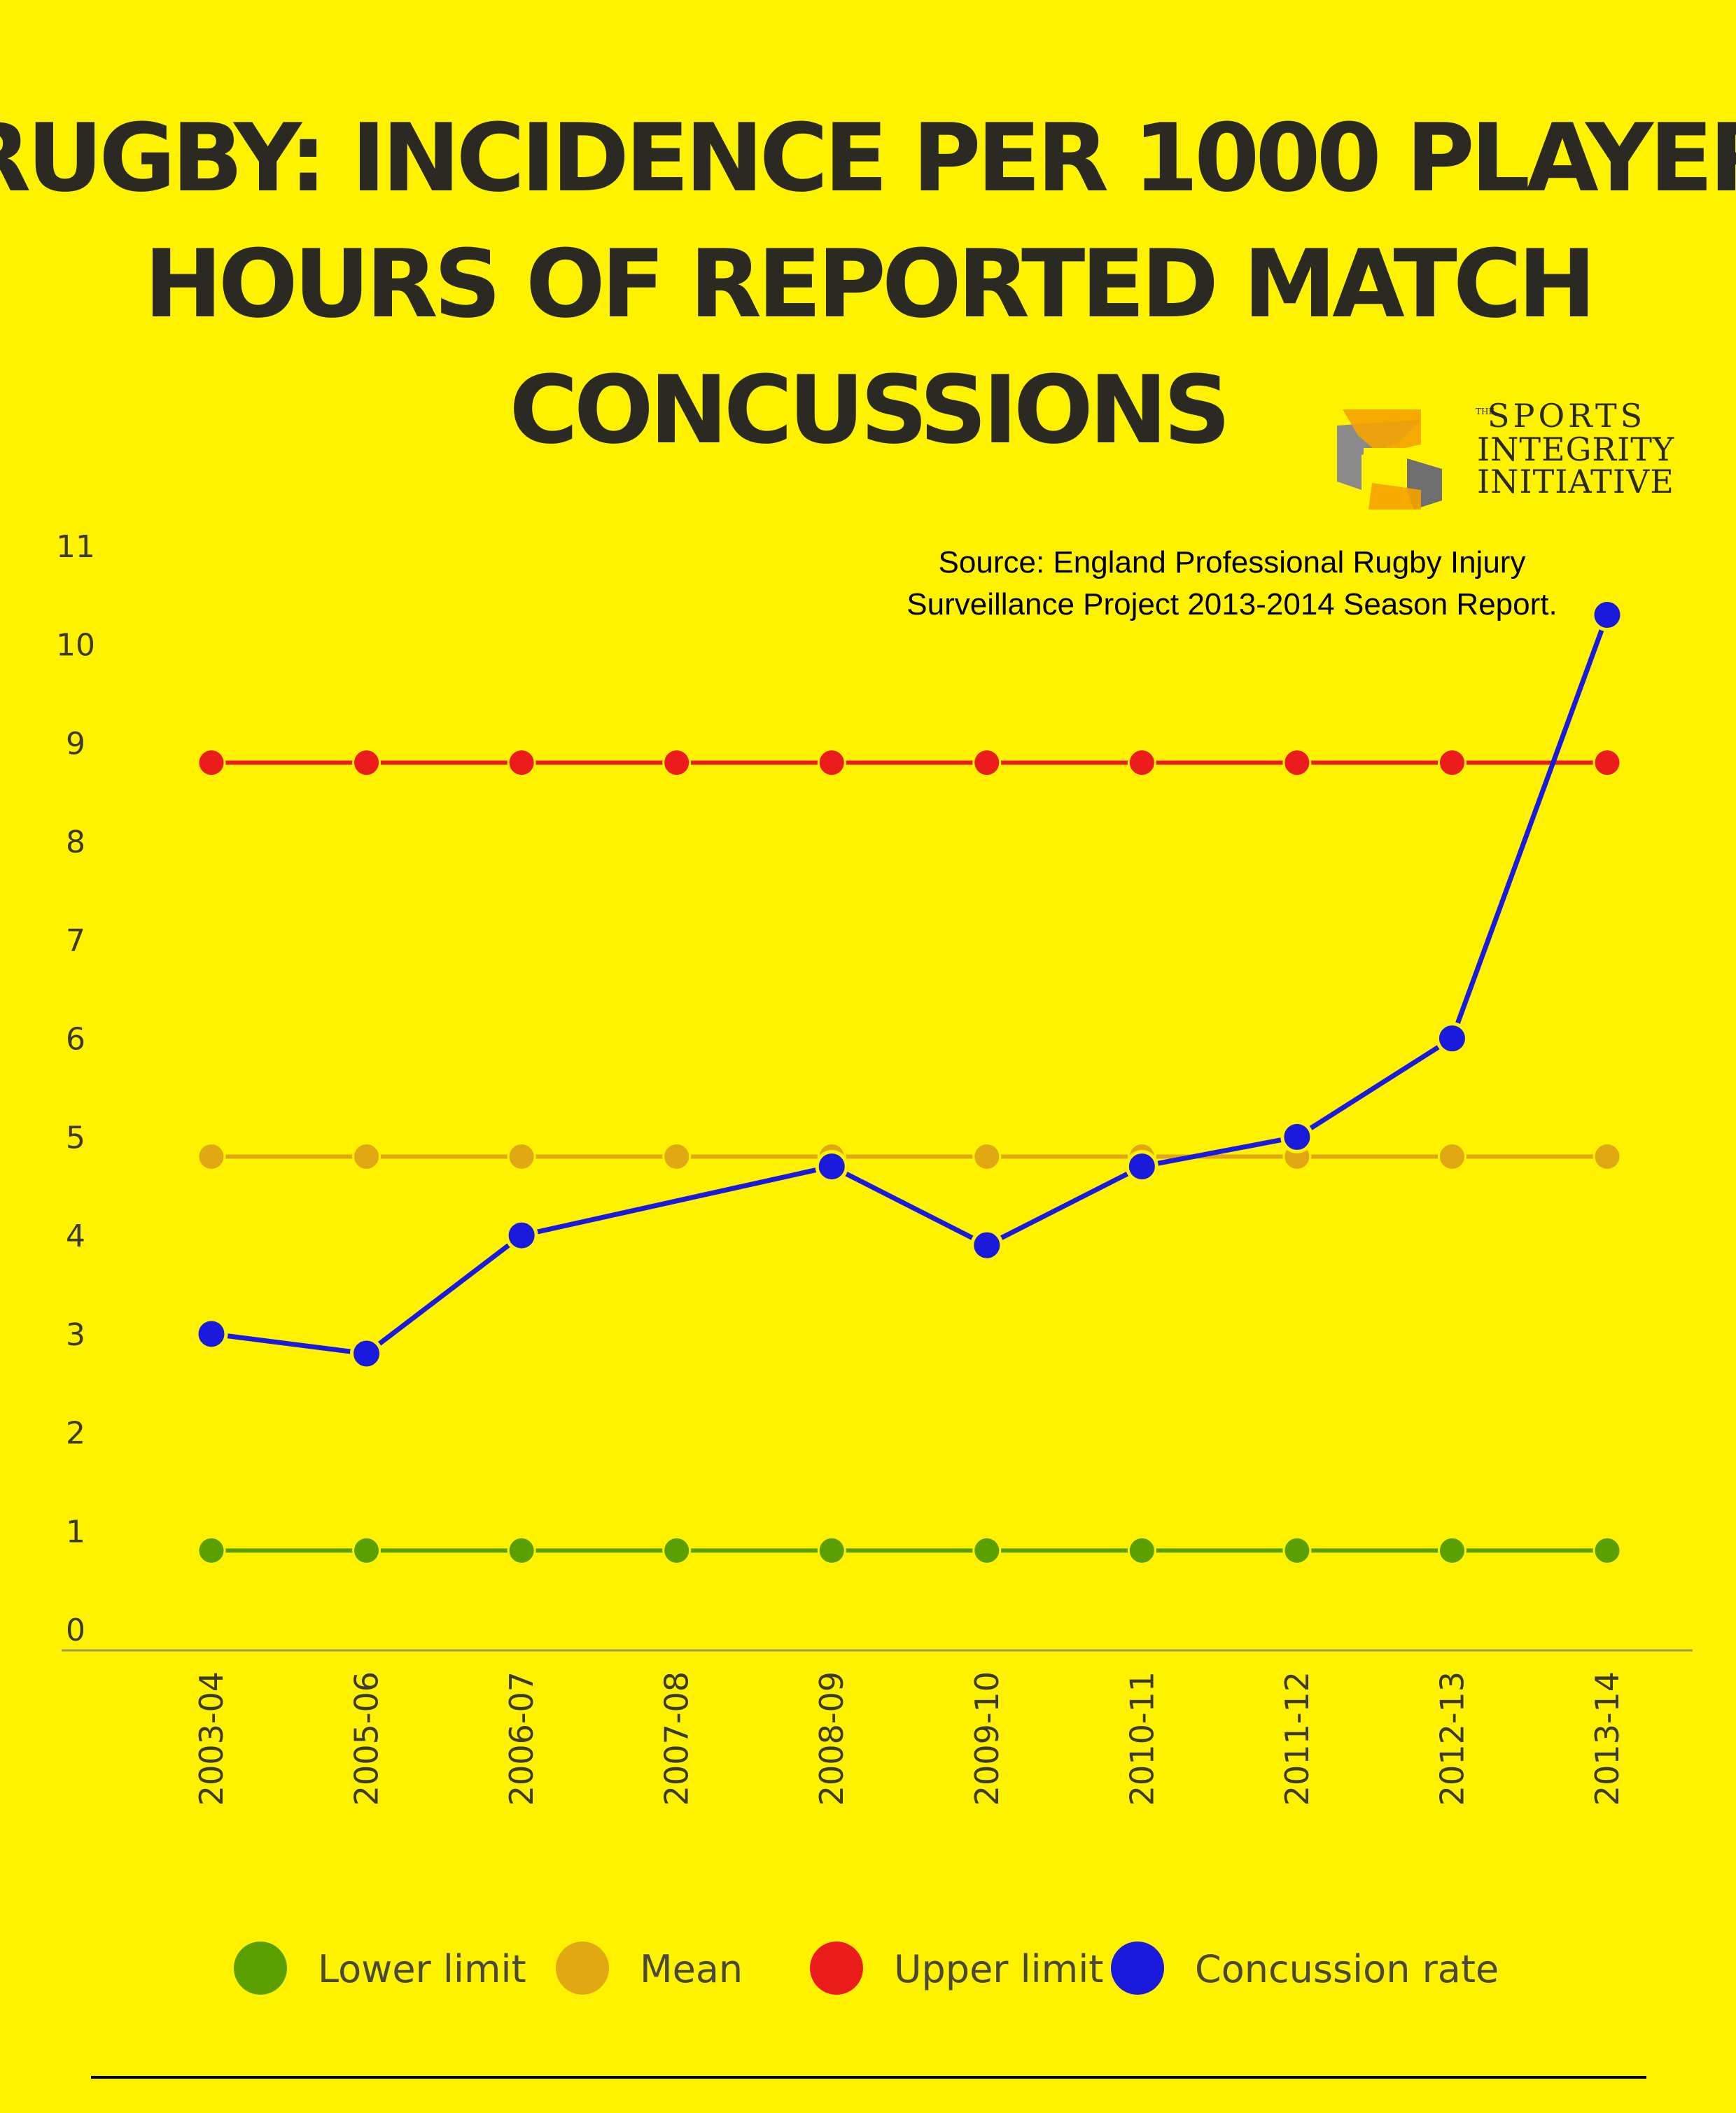  Describe the element at coordinates (1297, 1738) in the screenshot. I see `x-tick-label: 2011-12` at that location.